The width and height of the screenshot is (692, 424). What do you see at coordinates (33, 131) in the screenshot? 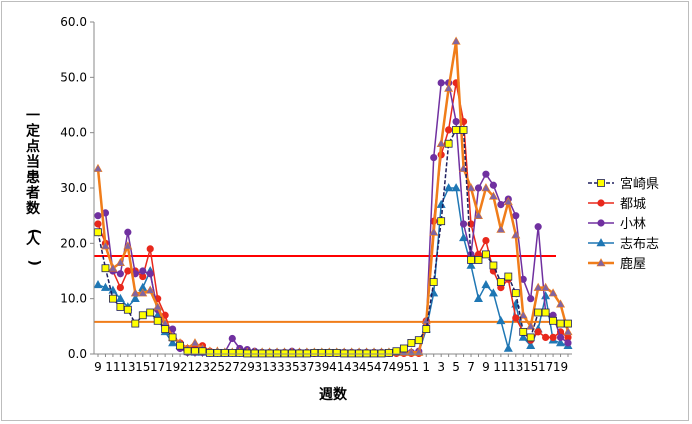
I see `y-axis-title-char: 定` at bounding box center [33, 131].